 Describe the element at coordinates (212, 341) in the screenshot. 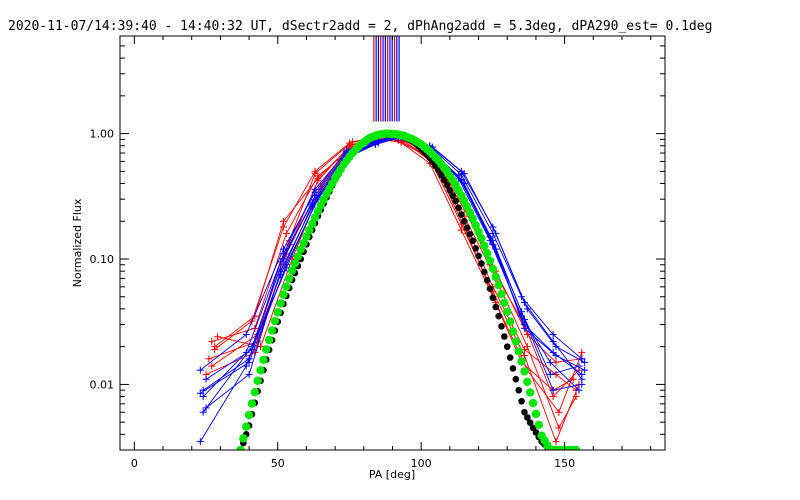

I see `red-1-point` at that location.